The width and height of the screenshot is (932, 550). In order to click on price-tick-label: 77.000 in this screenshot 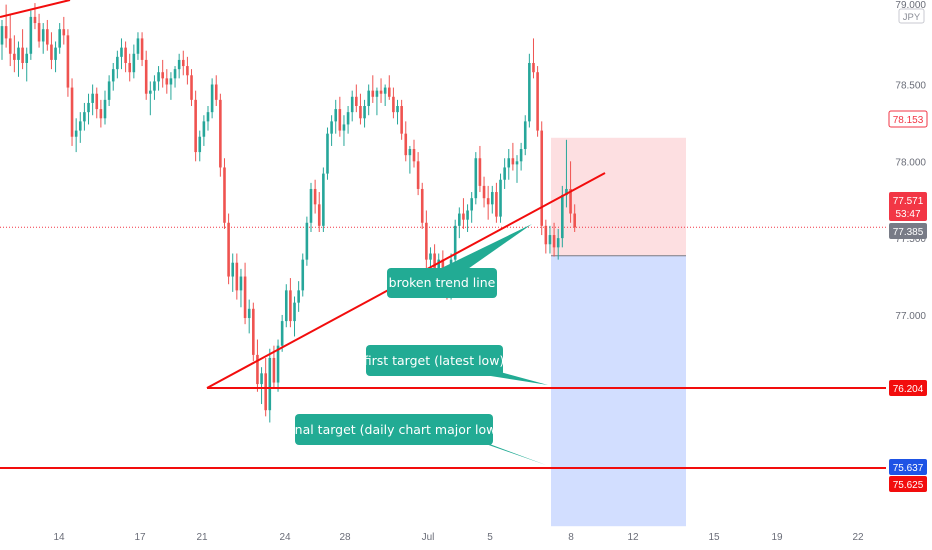, I will do `click(910, 316)`.